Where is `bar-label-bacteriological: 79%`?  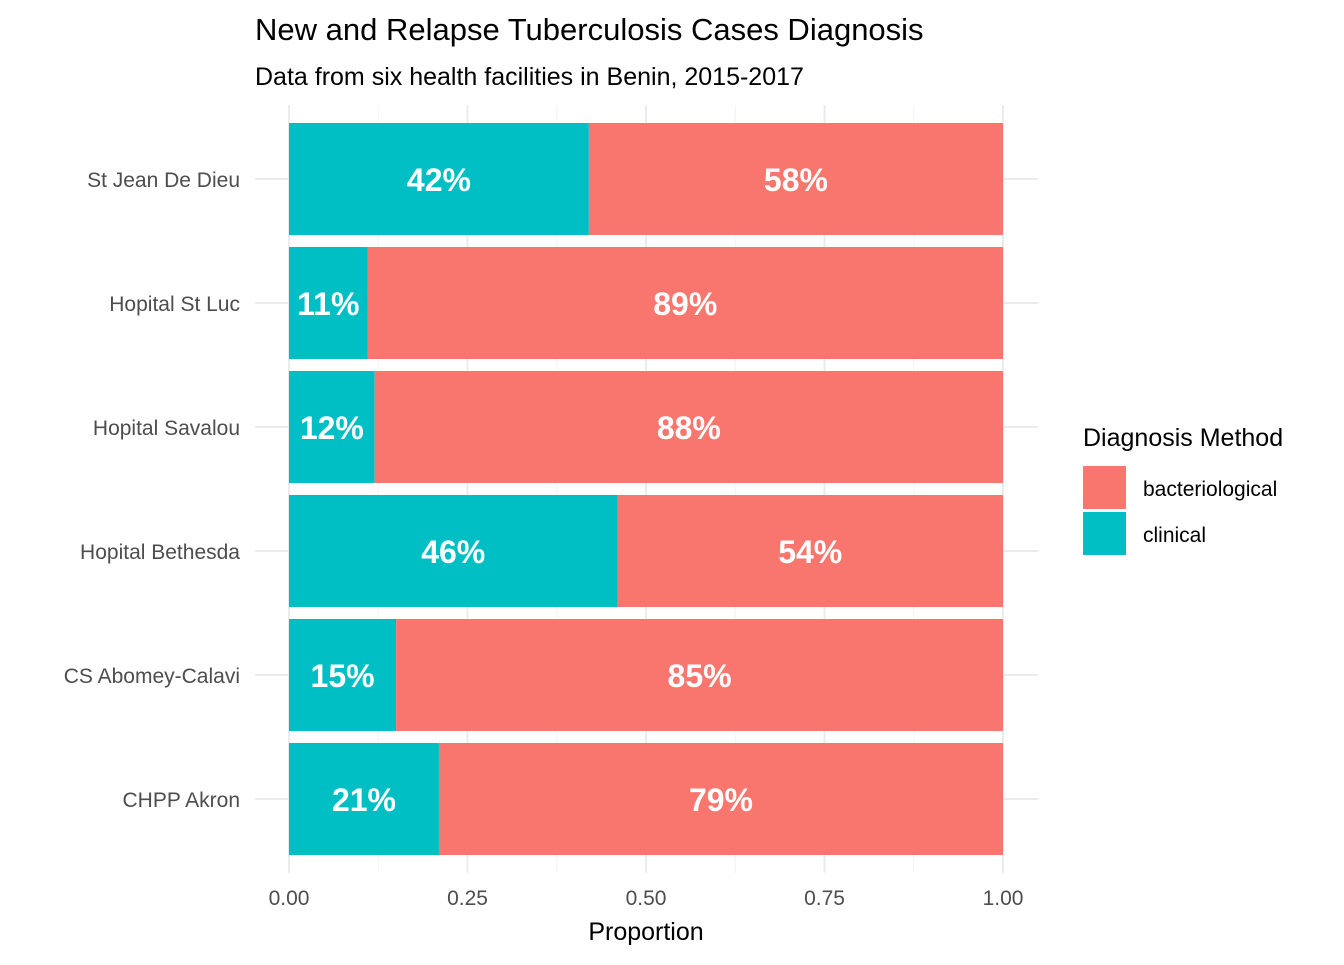 bar-label-bacteriological: 79% is located at coordinates (721, 800).